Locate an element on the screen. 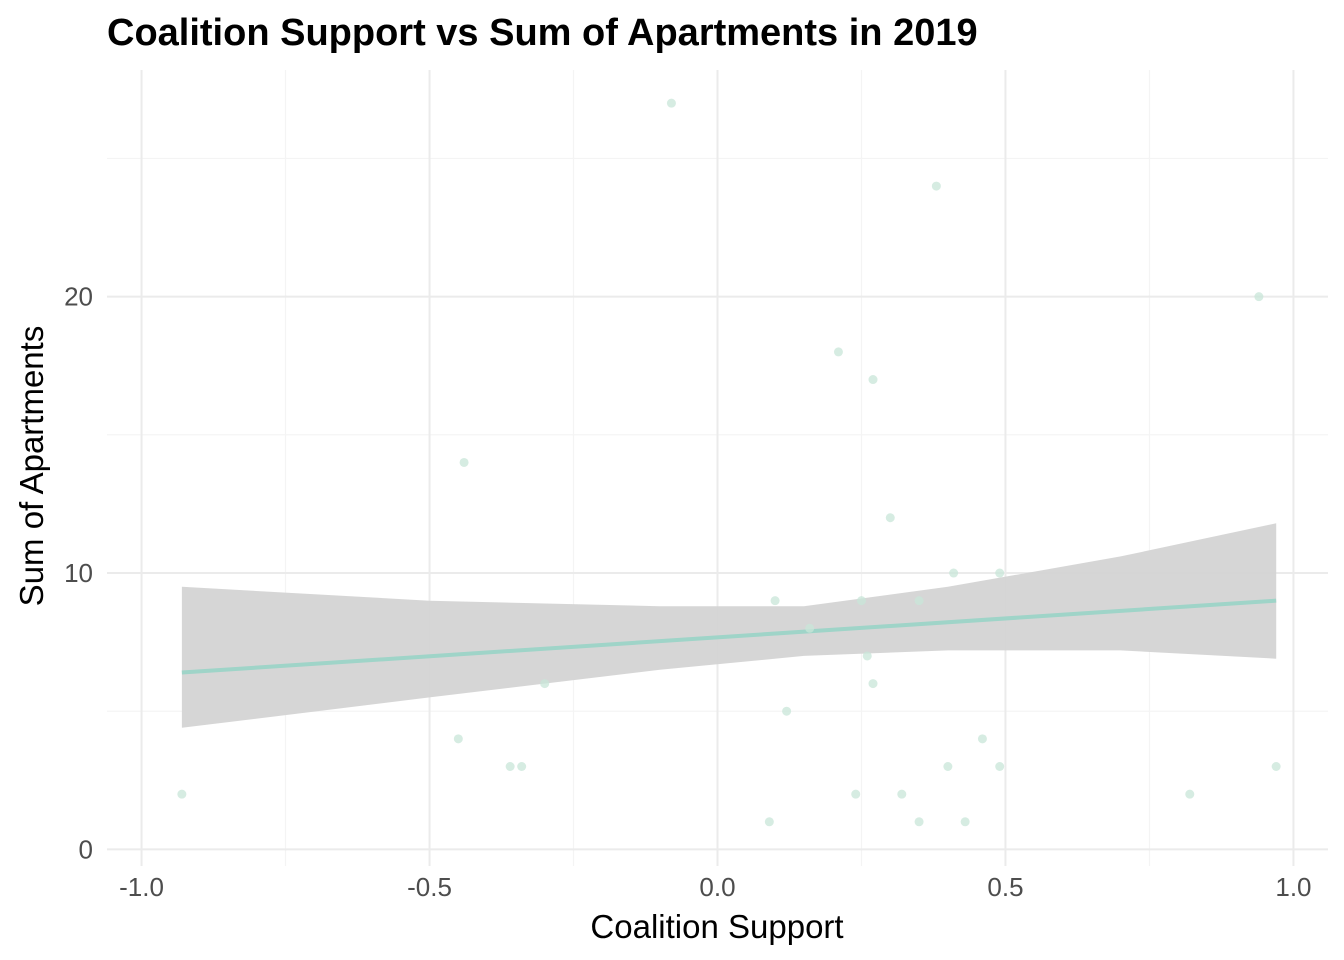  x-tick-label: -1.0 is located at coordinates (141, 887).